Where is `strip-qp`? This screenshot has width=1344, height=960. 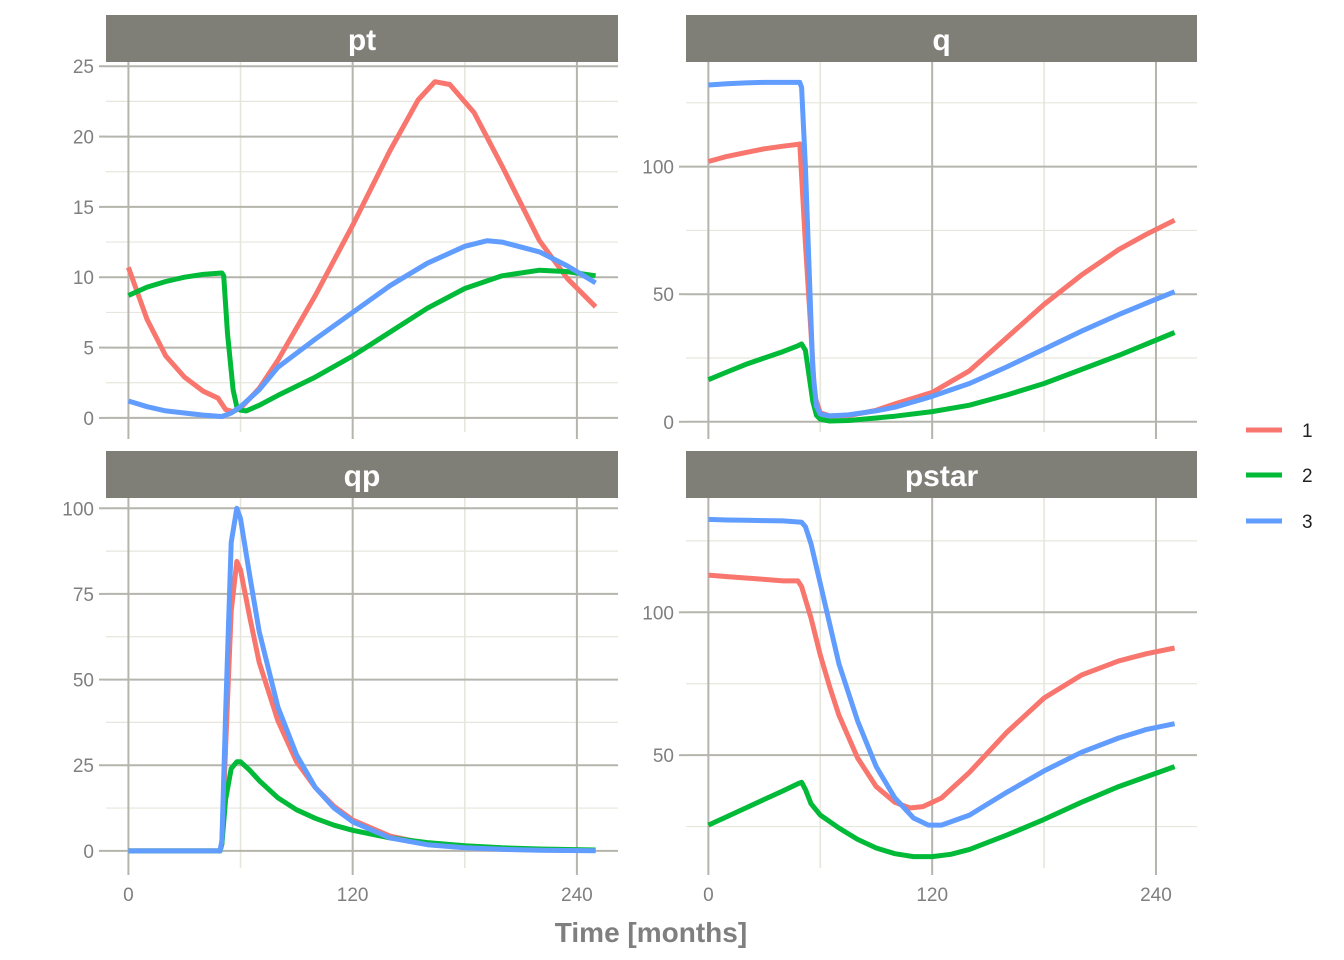 strip-qp is located at coordinates (362, 474).